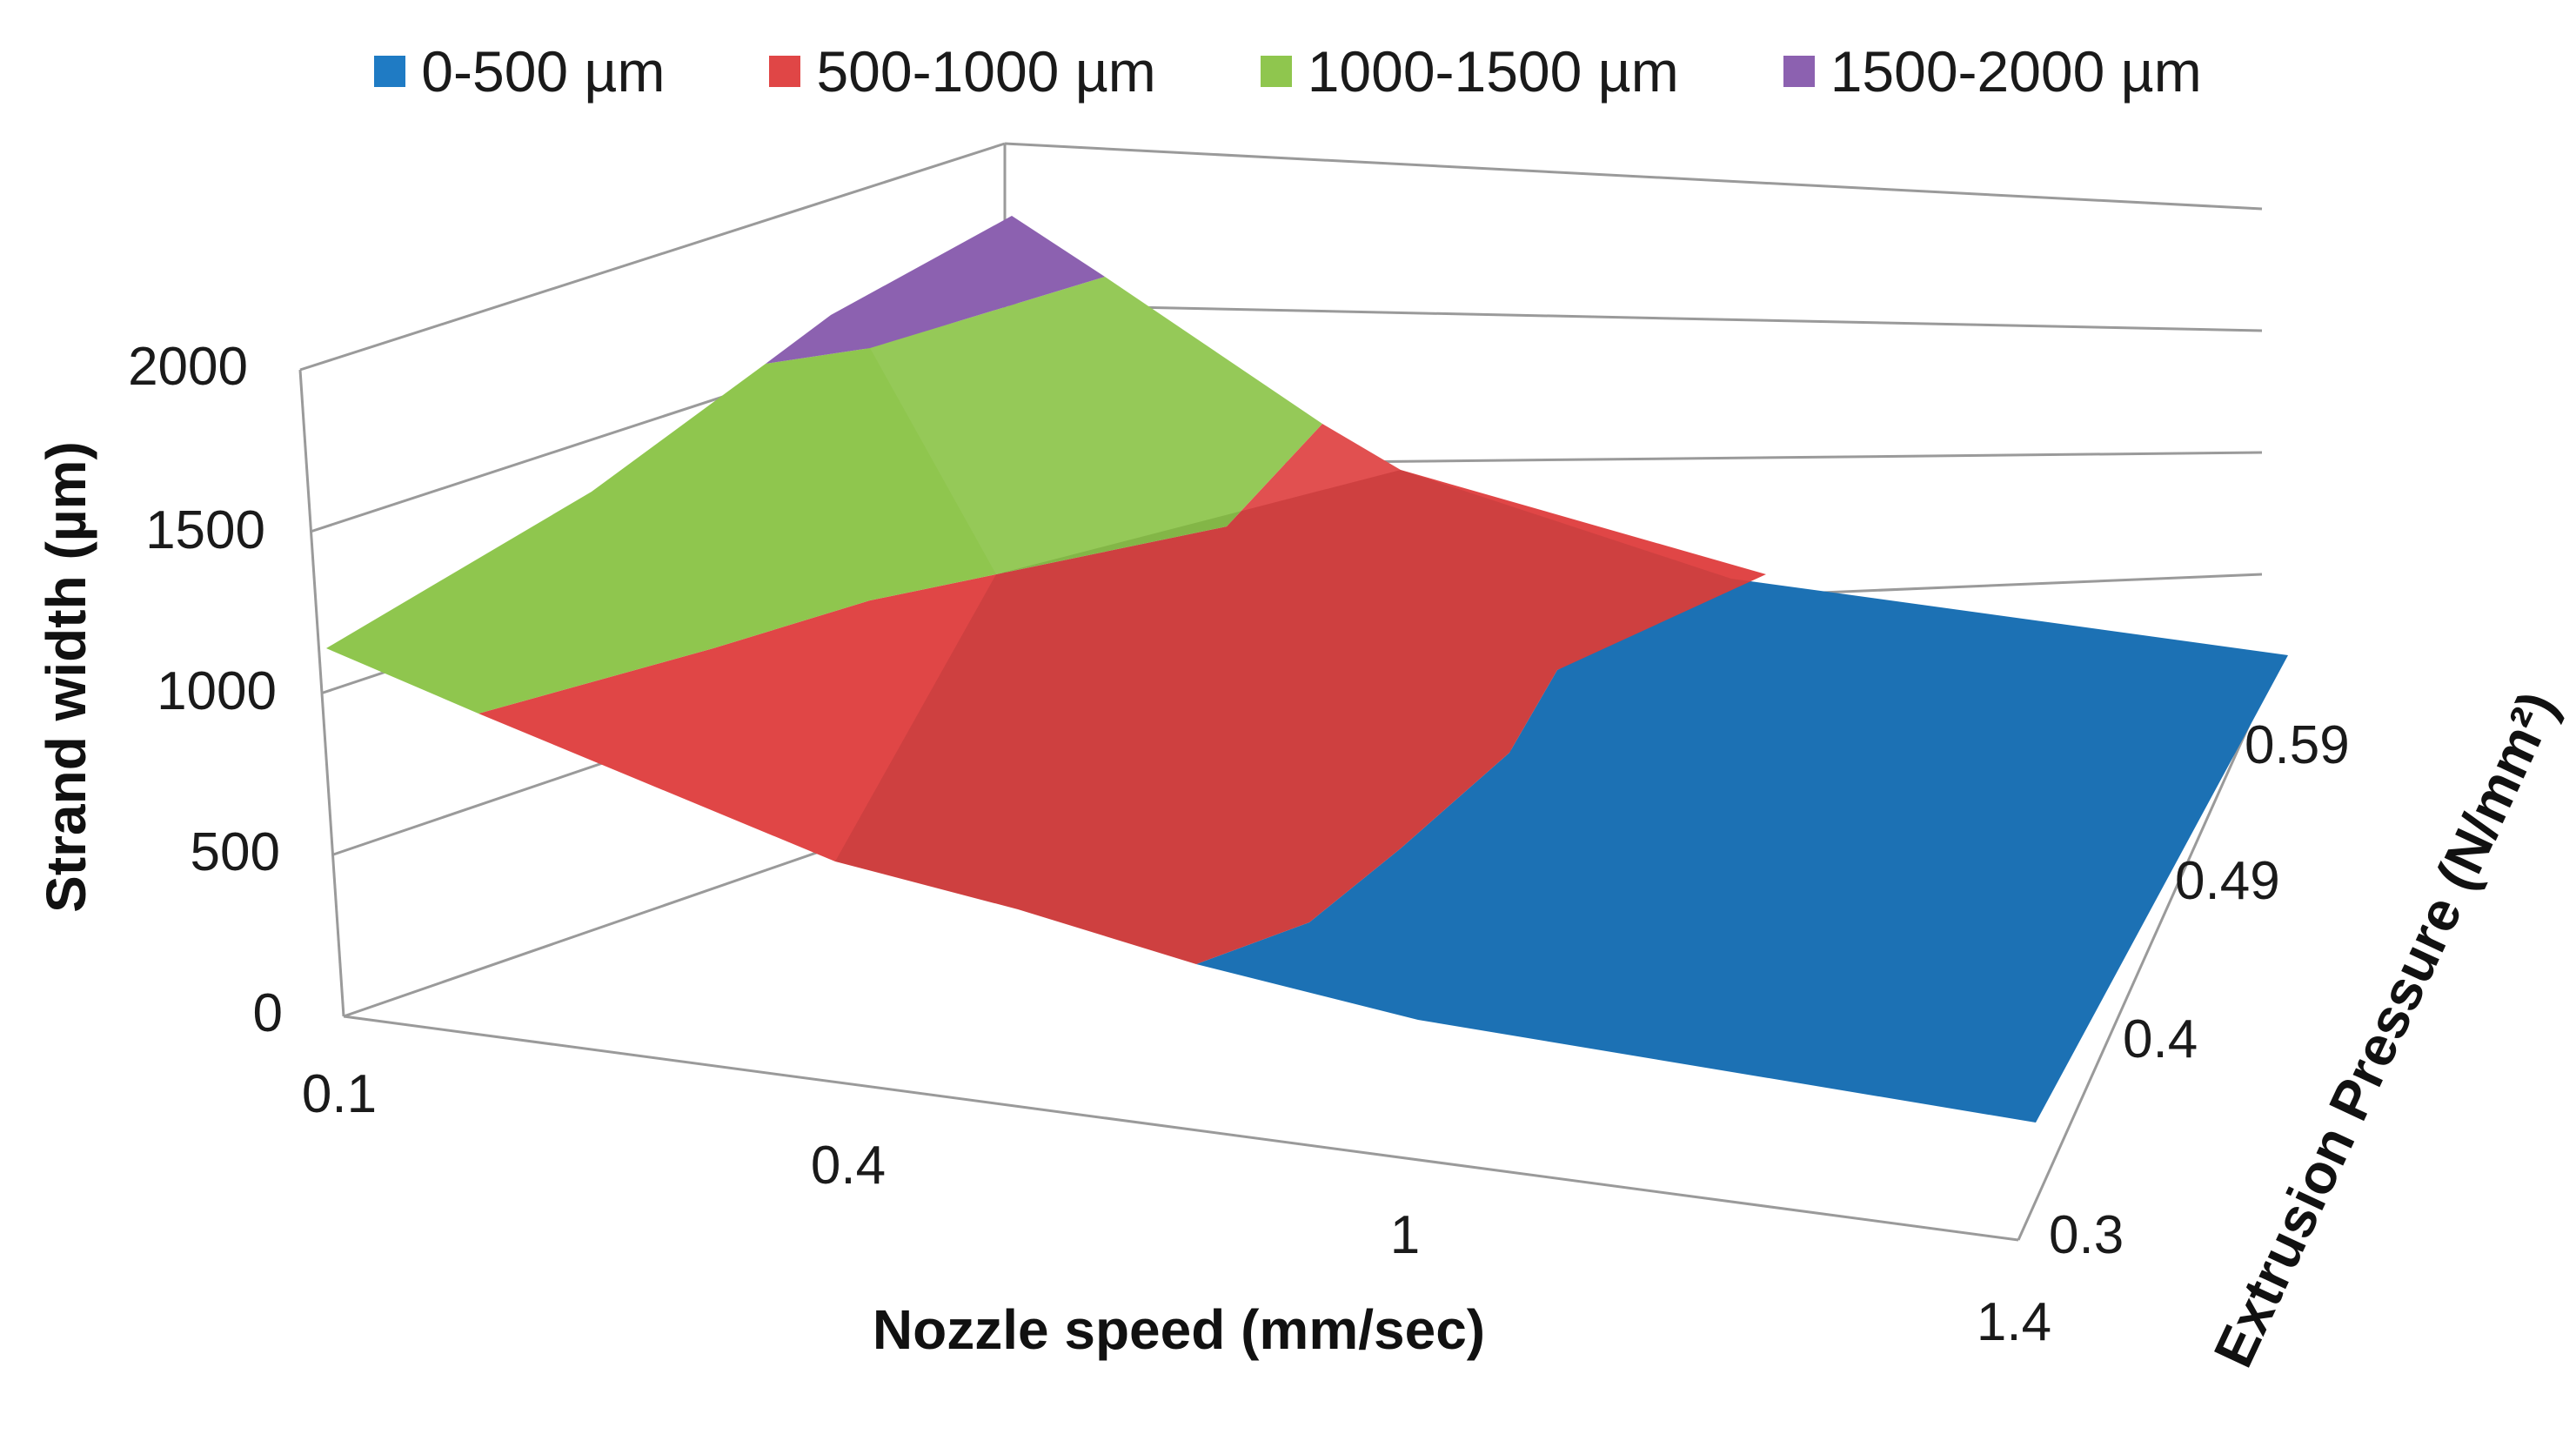 The width and height of the screenshot is (2576, 1441). Describe the element at coordinates (1276, 71) in the screenshot. I see `legend-swatch-green` at that location.